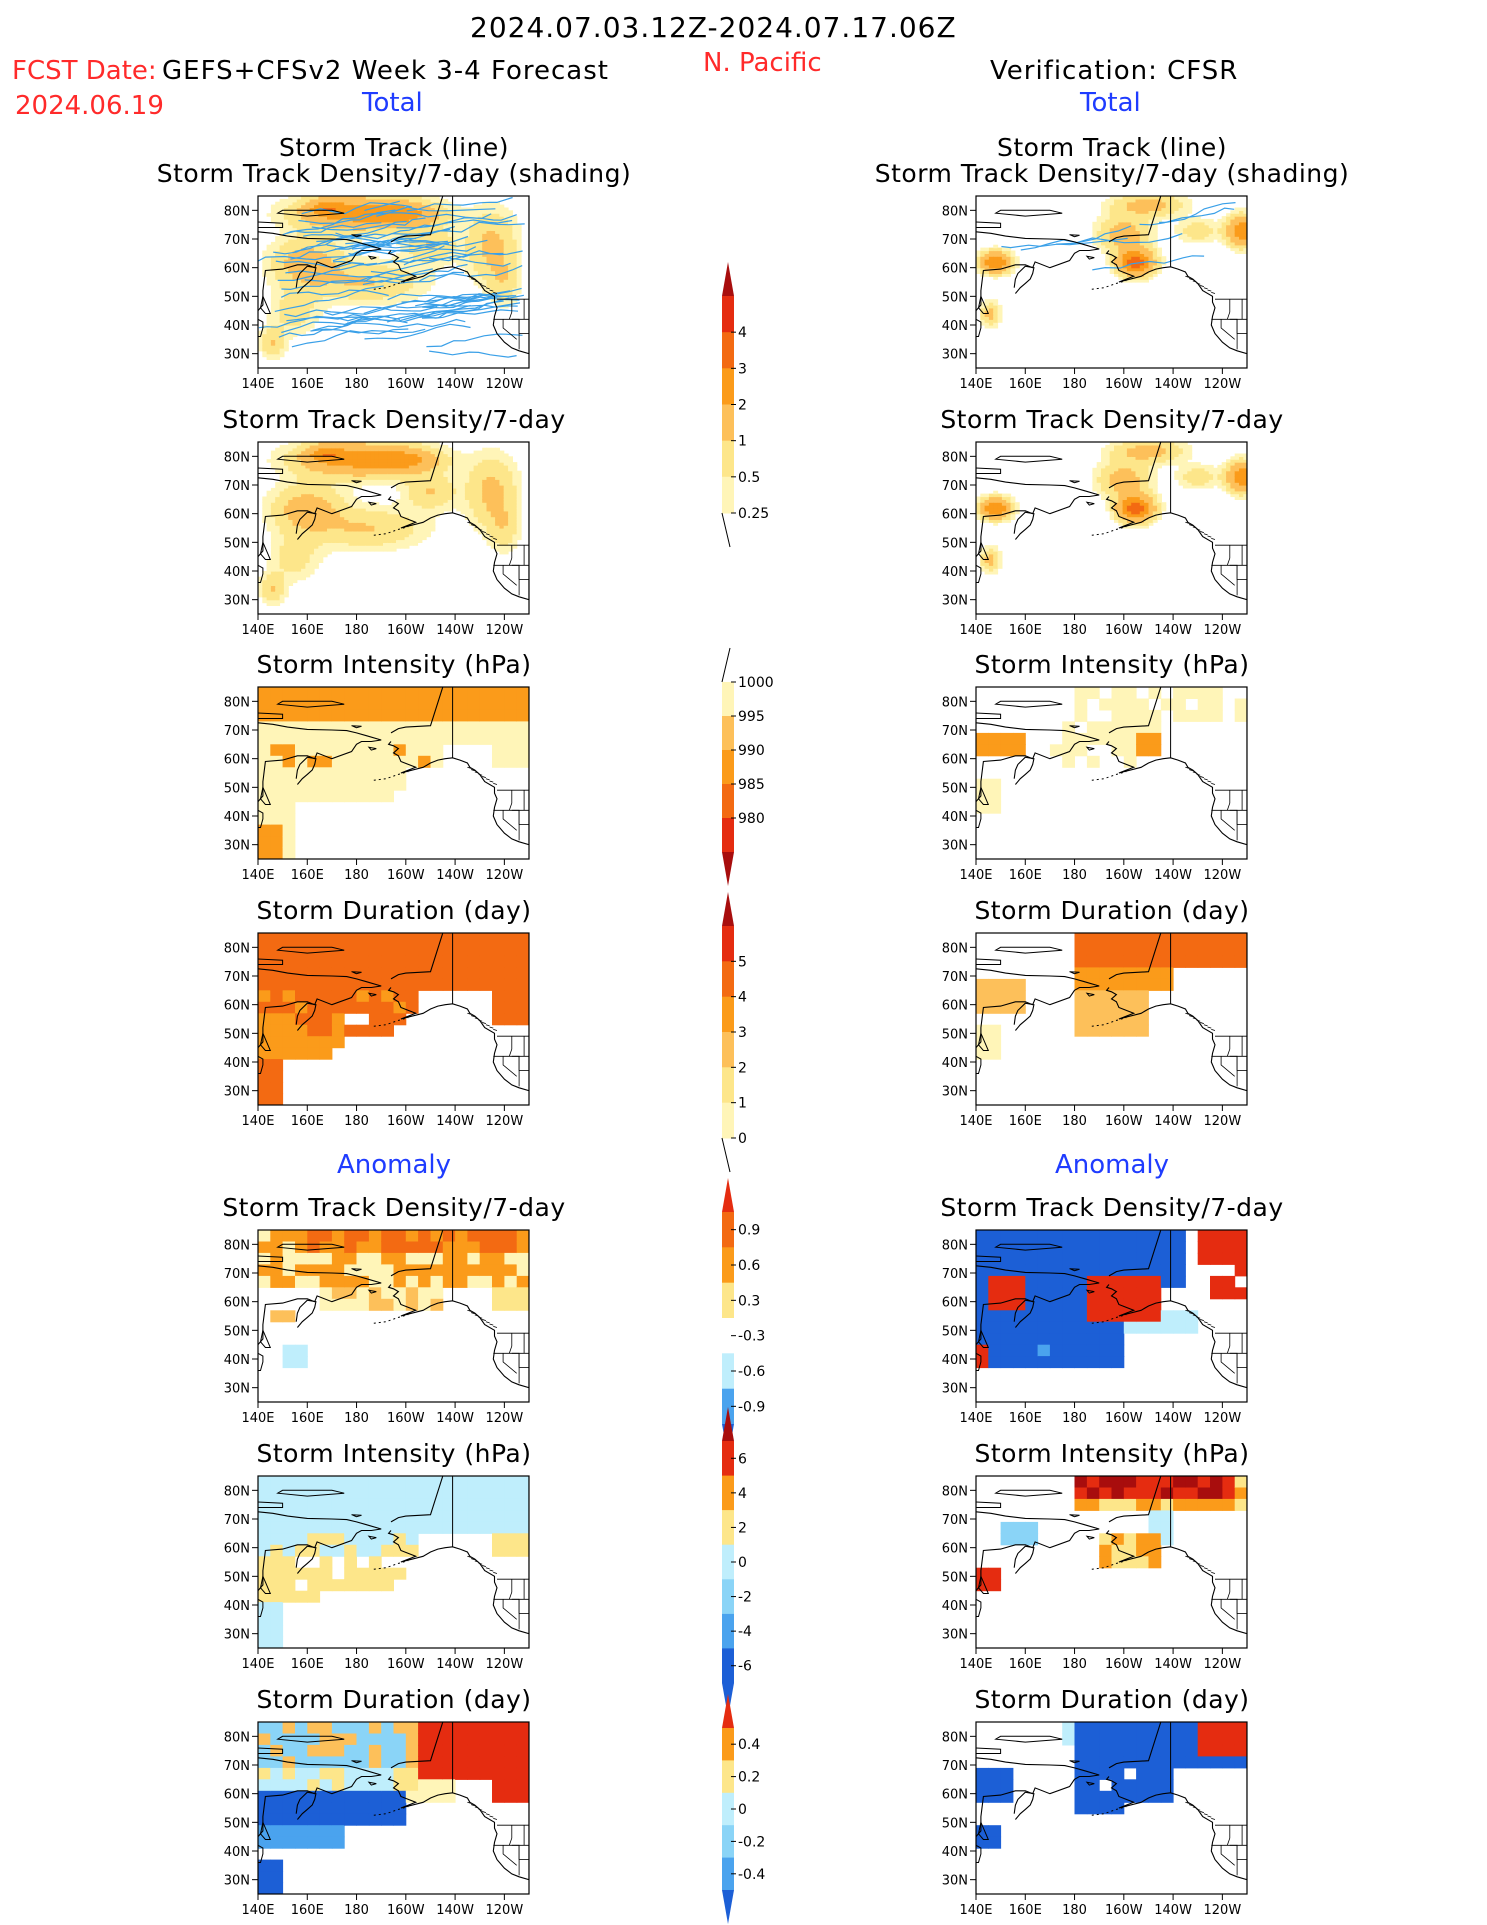 The height and width of the screenshot is (1925, 1487). What do you see at coordinates (1112, 173) in the screenshot?
I see `title-r1-b: Storm Track Density/7-day (shading)` at bounding box center [1112, 173].